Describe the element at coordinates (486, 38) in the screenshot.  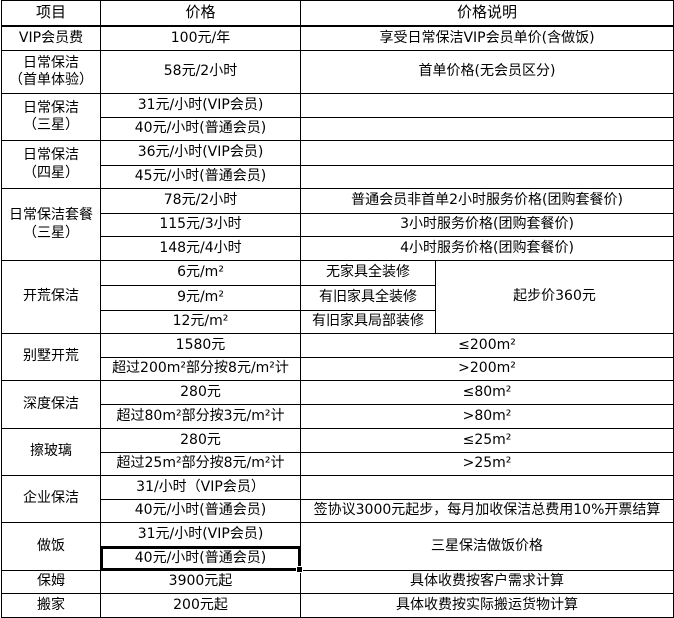
I see `desc-cell-vip: 享受日常保洁VIP会员单价(含做饭)` at that location.